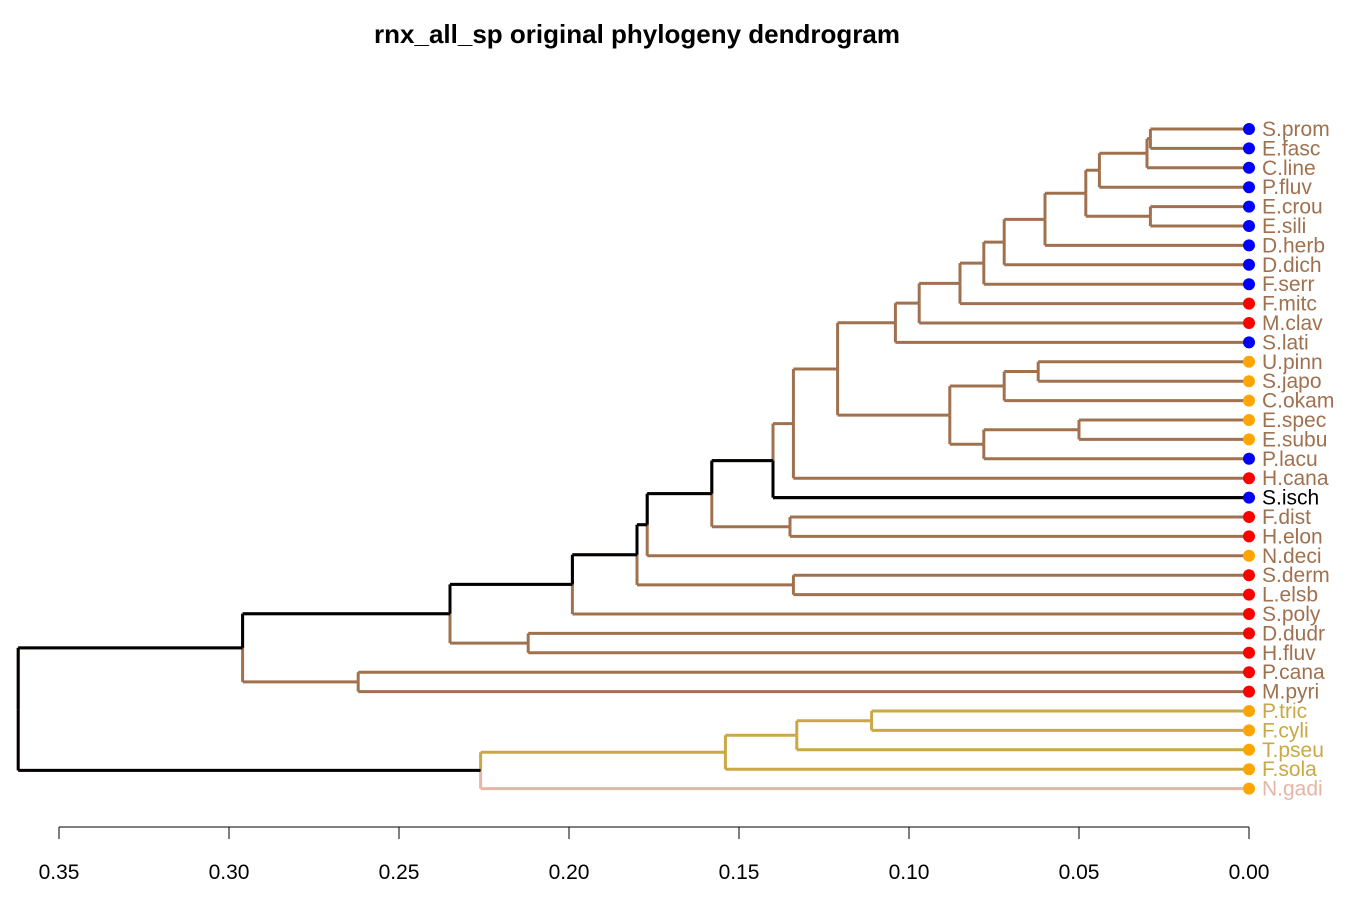  Describe the element at coordinates (1292, 265) in the screenshot. I see `leaf-label: D.dich` at that location.